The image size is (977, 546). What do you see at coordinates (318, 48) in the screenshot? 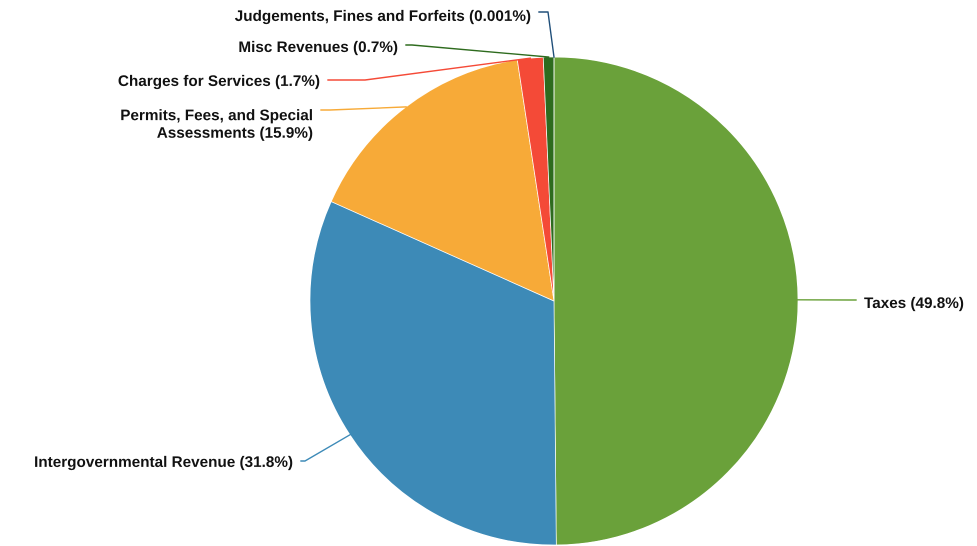
I see `slice-label: Misc Revenues (0.7%)` at bounding box center [318, 48].